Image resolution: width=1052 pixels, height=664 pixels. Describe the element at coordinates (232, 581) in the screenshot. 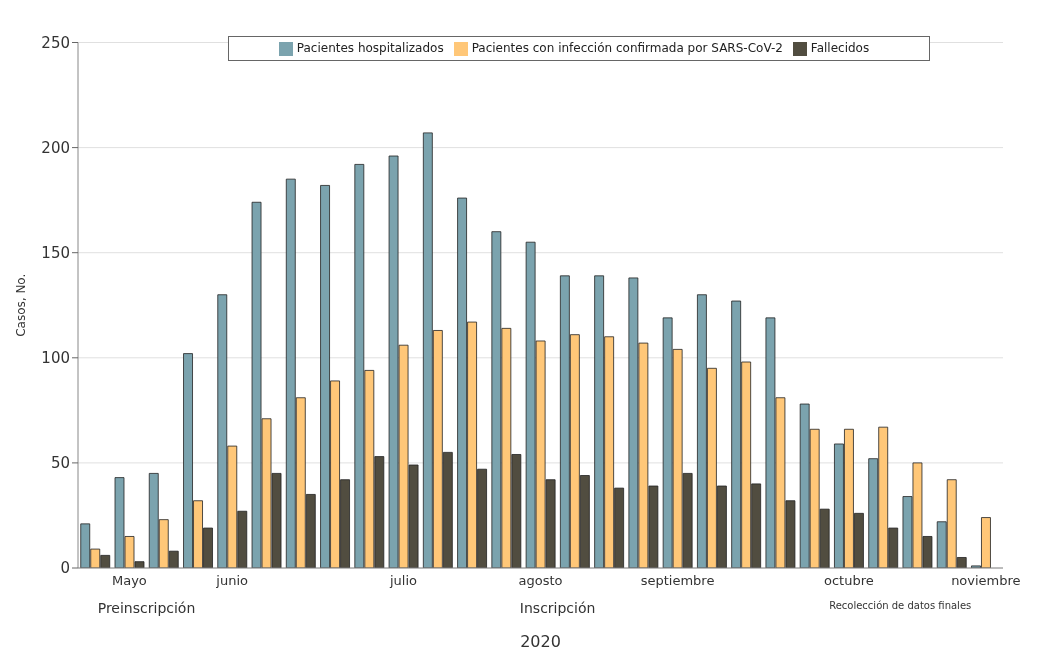

I see `x-tick-label: junio` at that location.